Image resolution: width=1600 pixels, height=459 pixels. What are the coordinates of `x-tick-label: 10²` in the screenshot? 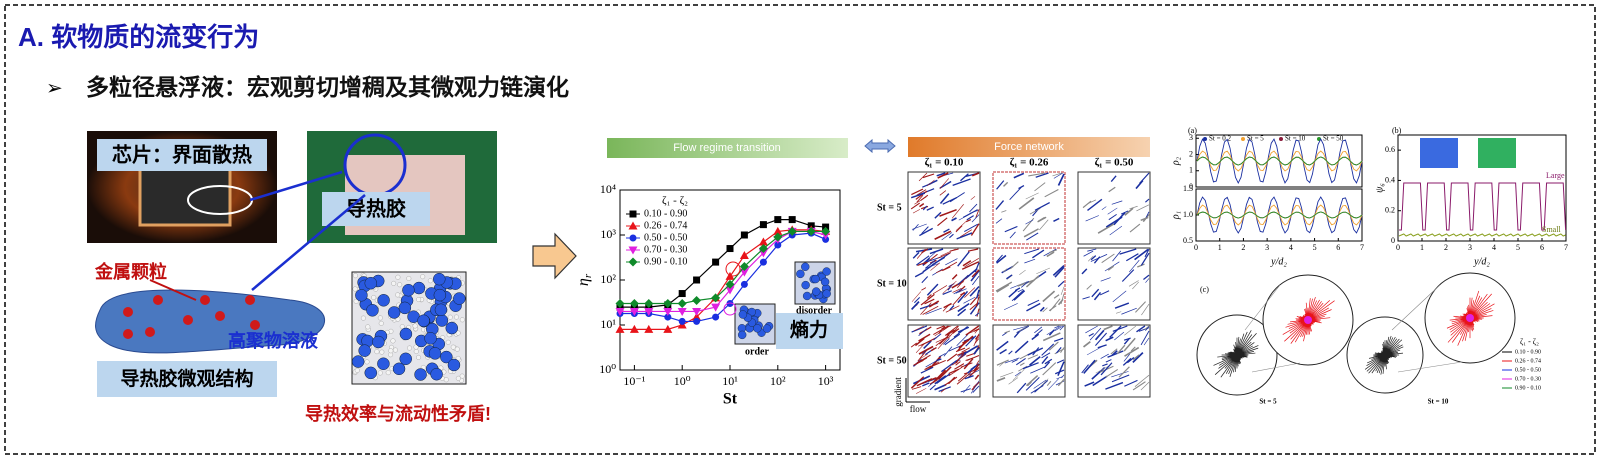 It's located at (778, 381).